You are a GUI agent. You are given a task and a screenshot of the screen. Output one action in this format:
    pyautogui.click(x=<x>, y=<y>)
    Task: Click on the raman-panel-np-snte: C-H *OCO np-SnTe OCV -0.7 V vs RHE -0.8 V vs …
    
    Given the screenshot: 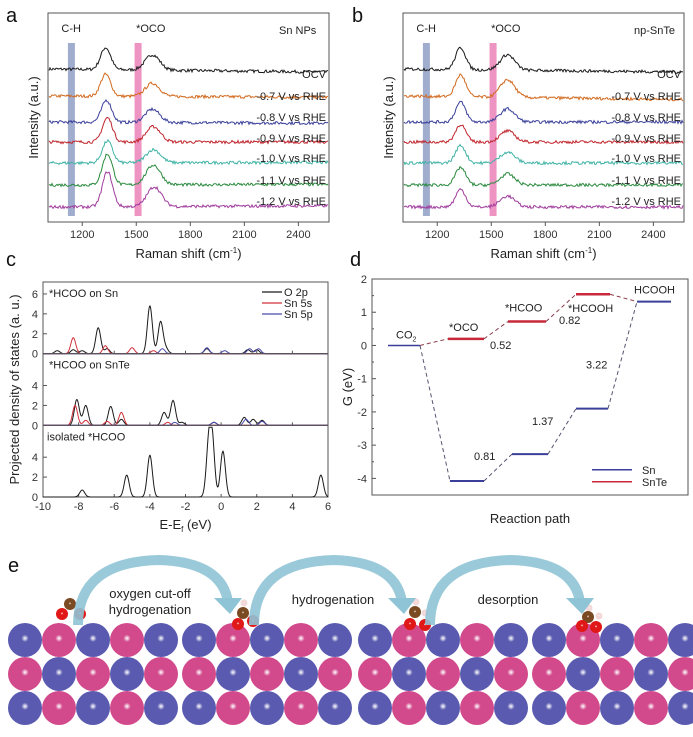 What is the action you would take?
    pyautogui.click(x=533, y=136)
    